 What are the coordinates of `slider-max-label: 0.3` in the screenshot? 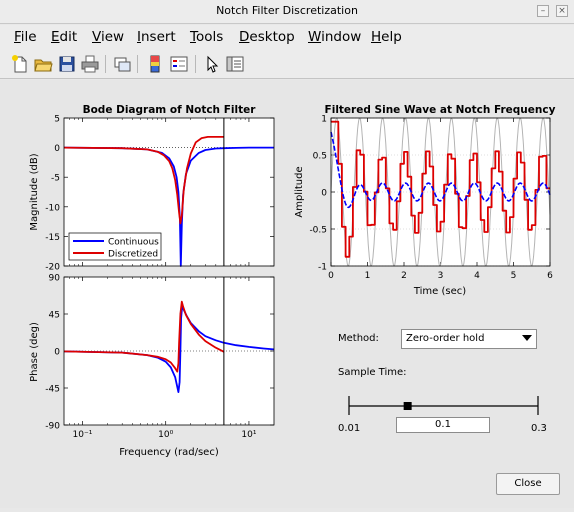 It's located at (539, 428).